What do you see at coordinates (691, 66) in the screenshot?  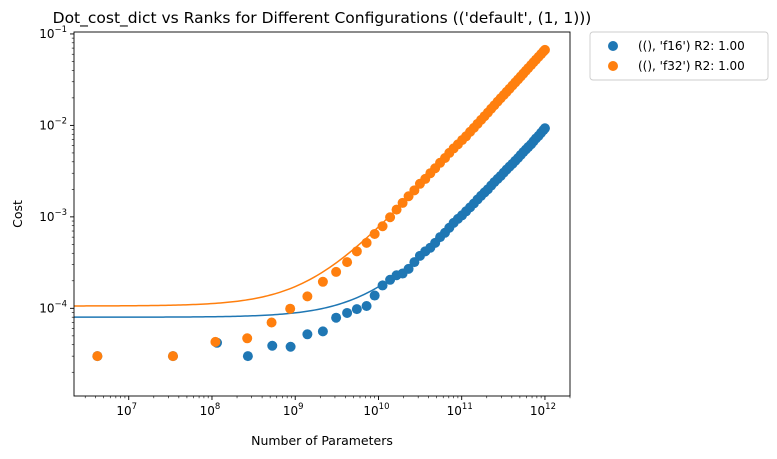 I see `legend-label-f32: ((), 'f32') R2: 1.00` at bounding box center [691, 66].